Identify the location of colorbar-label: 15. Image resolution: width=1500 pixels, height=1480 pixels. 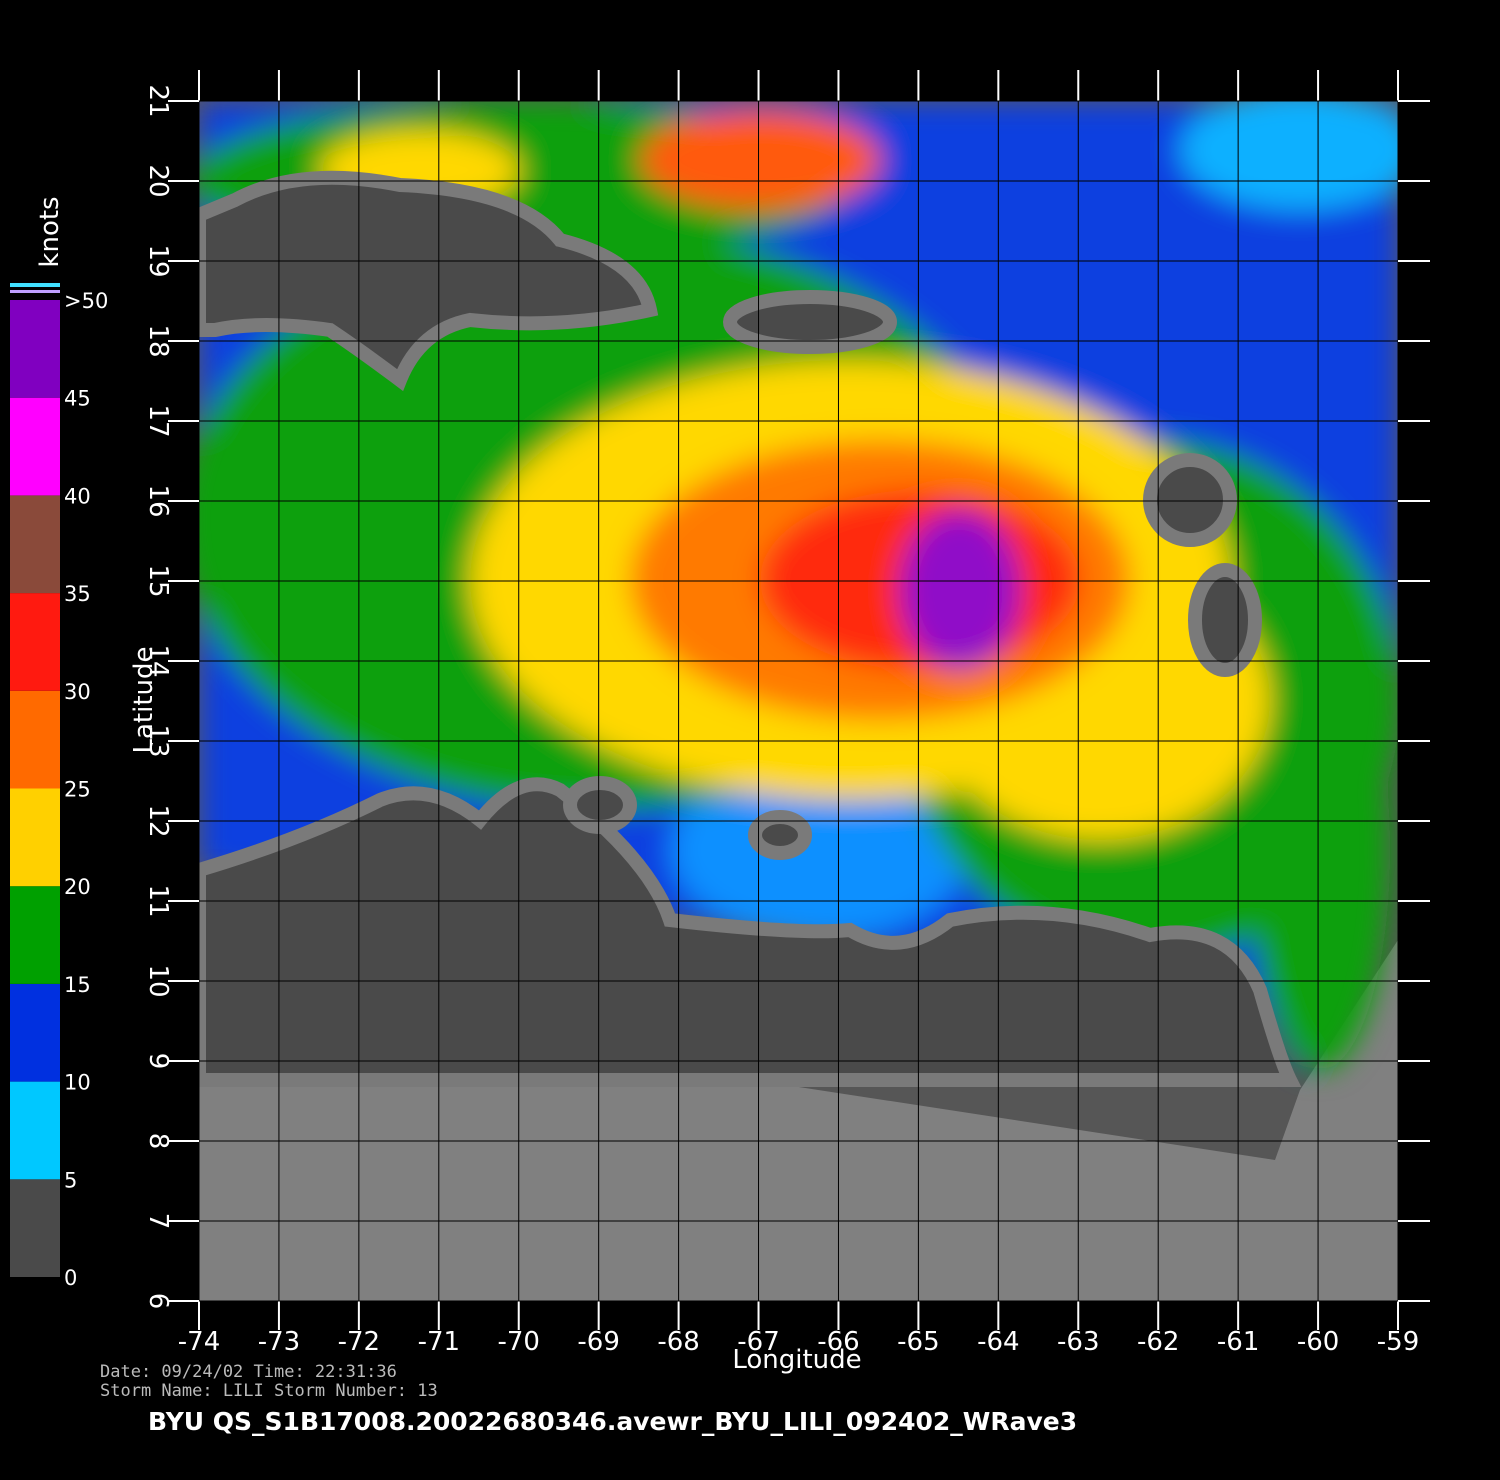
(77, 985).